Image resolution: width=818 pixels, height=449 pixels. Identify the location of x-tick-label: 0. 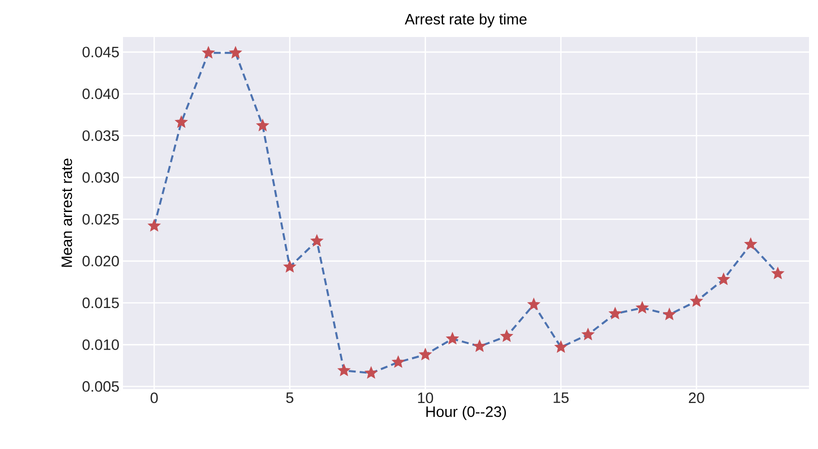
(154, 398).